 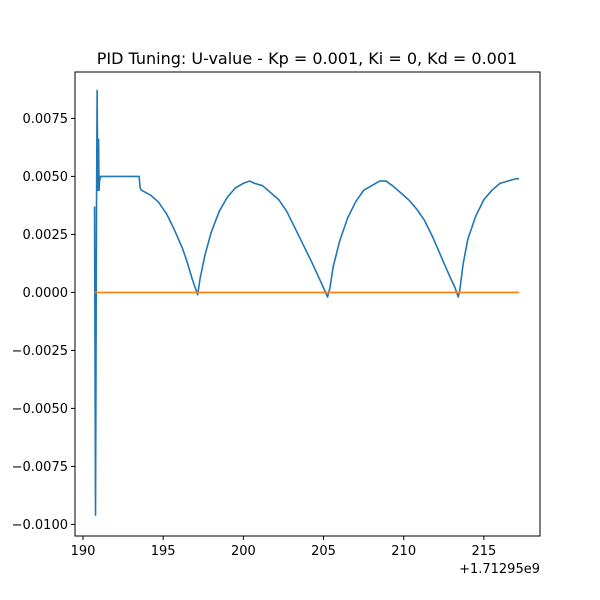 What do you see at coordinates (40, 409) in the screenshot?
I see `y-tick-label: −0.0050` at bounding box center [40, 409].